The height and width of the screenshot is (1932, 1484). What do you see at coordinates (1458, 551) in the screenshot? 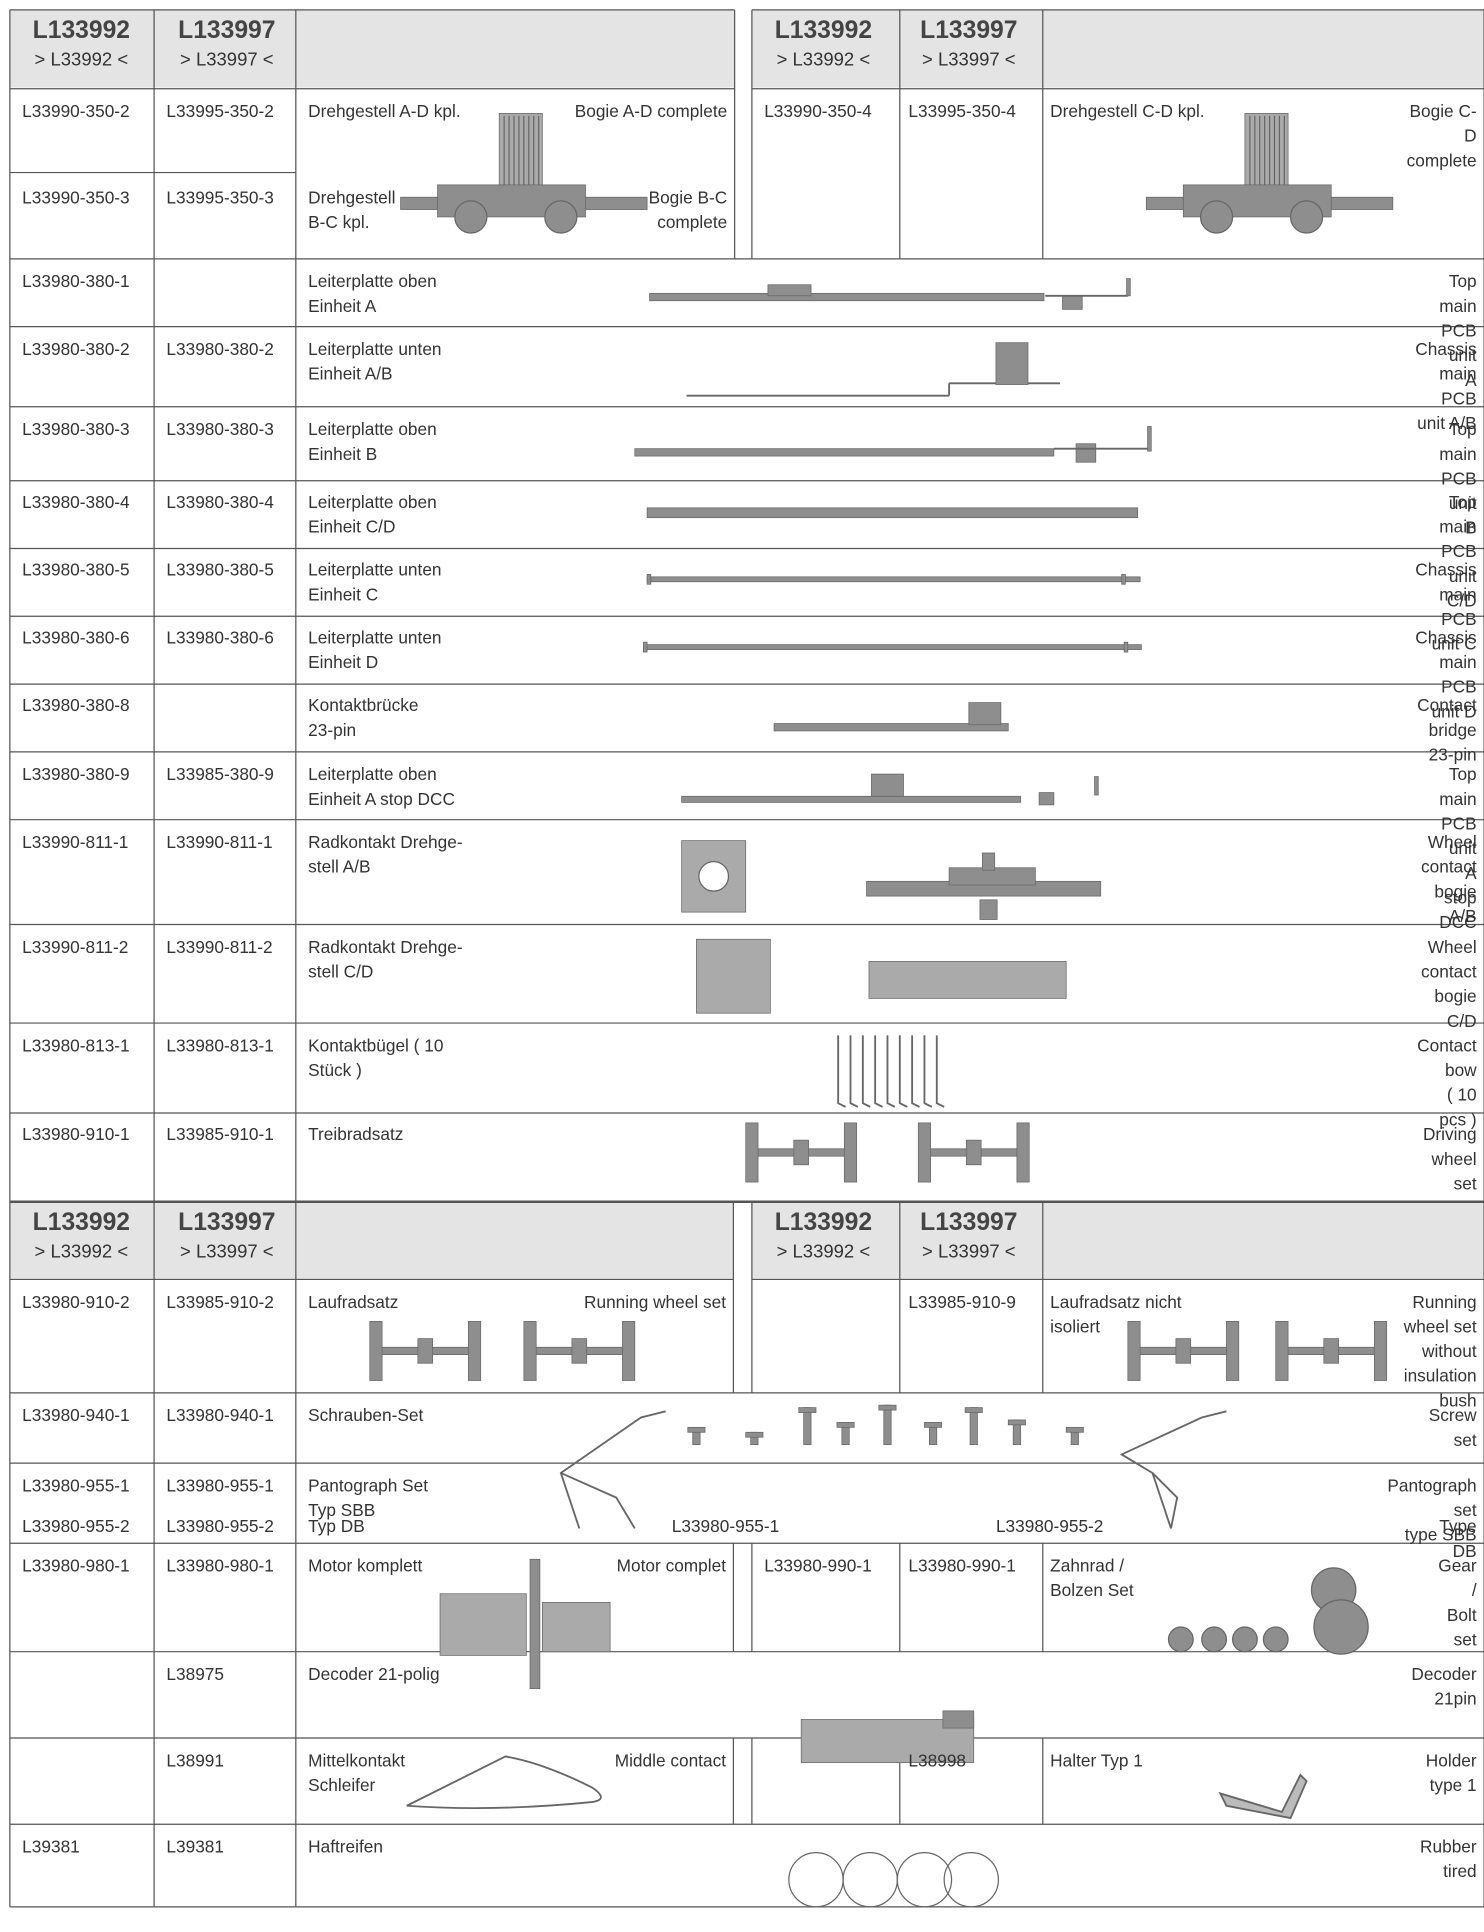
I see `description-en: Top main PCB unit C/D` at bounding box center [1458, 551].